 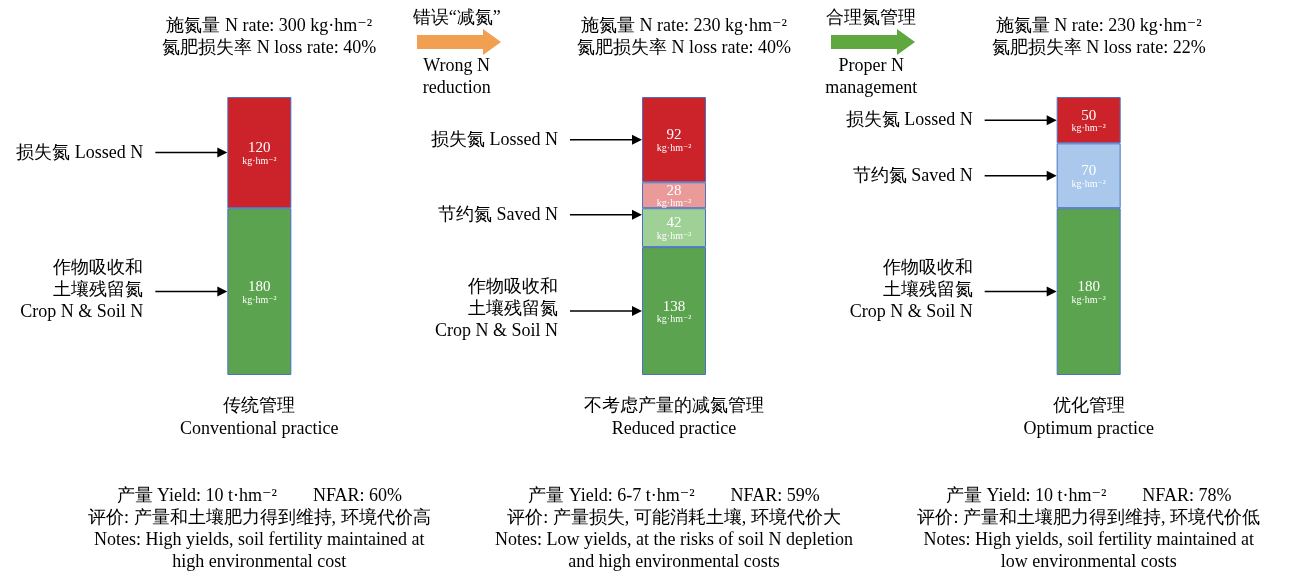 What do you see at coordinates (456, 52) in the screenshot?
I see `text: 错误“减氮” Wrong N reduction` at bounding box center [456, 52].